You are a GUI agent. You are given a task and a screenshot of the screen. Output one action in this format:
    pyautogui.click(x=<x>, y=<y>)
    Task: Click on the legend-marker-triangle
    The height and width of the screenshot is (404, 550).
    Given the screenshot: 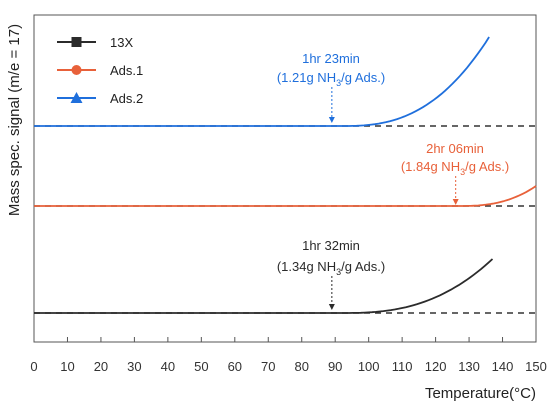 What is the action you would take?
    pyautogui.click(x=76, y=97)
    